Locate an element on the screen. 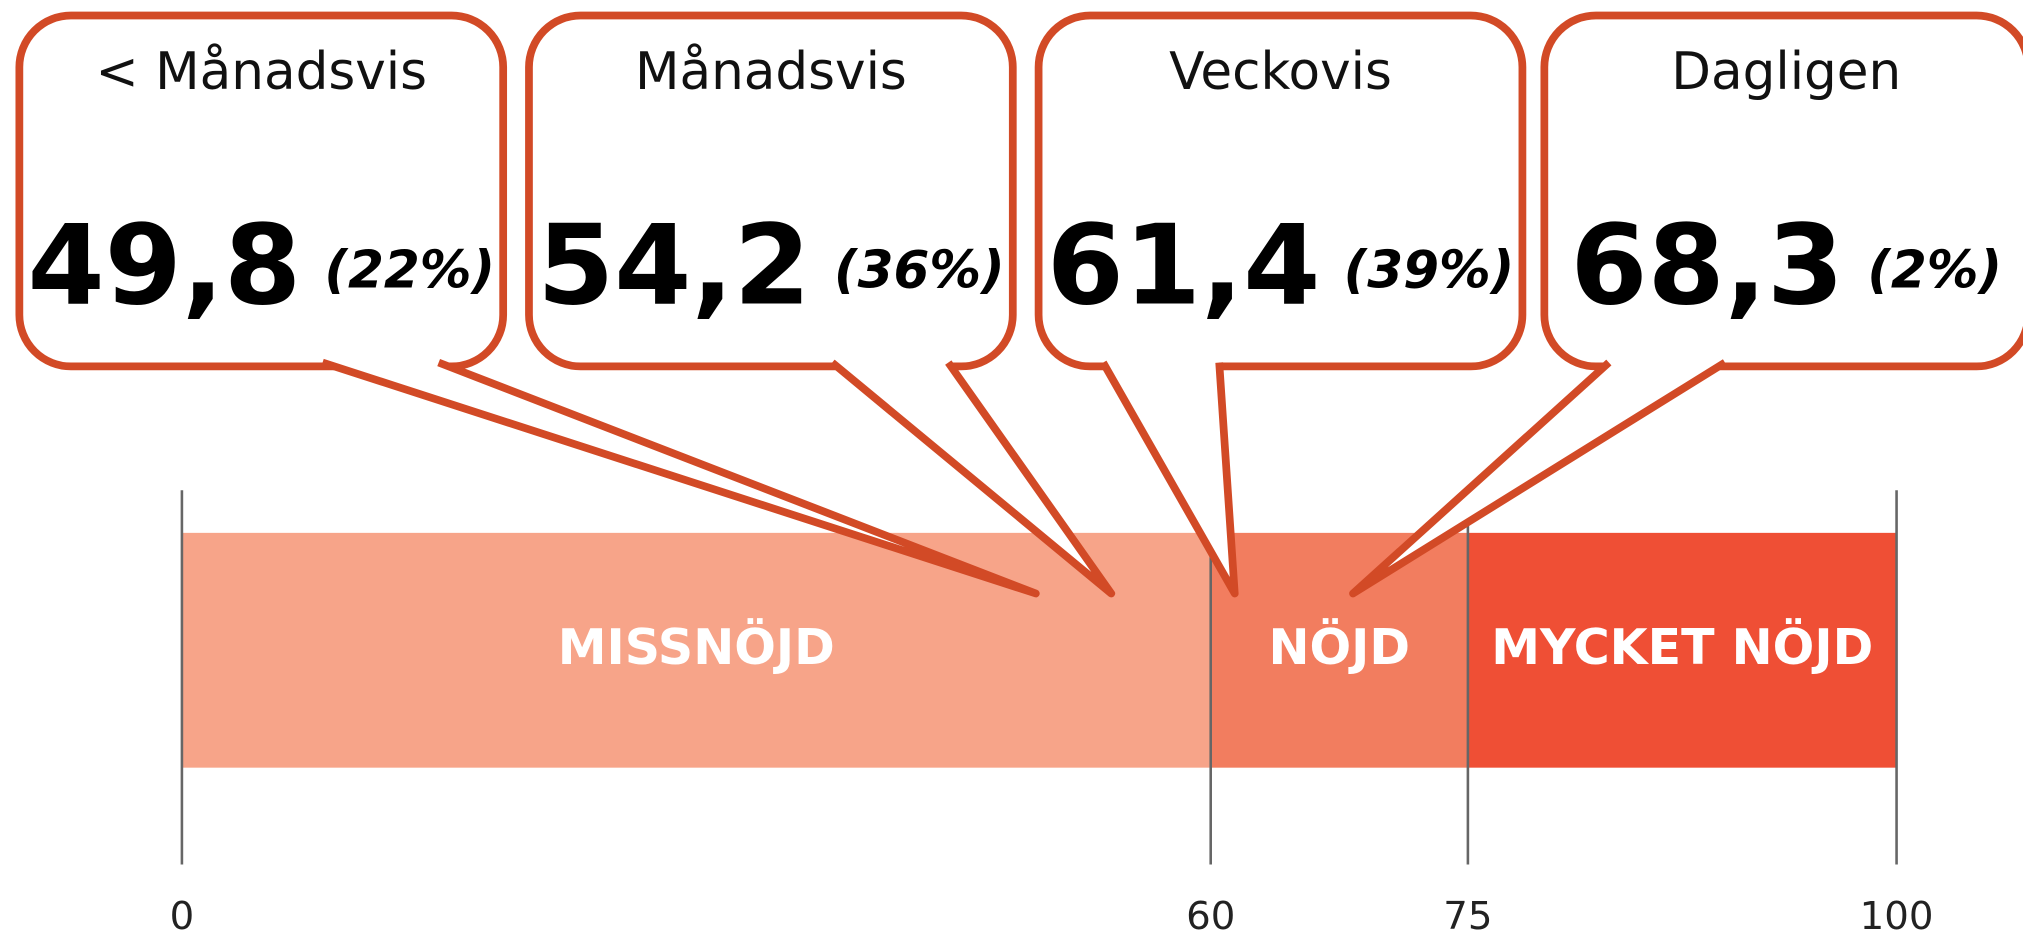  share-label: (39%) is located at coordinates (1429, 271).